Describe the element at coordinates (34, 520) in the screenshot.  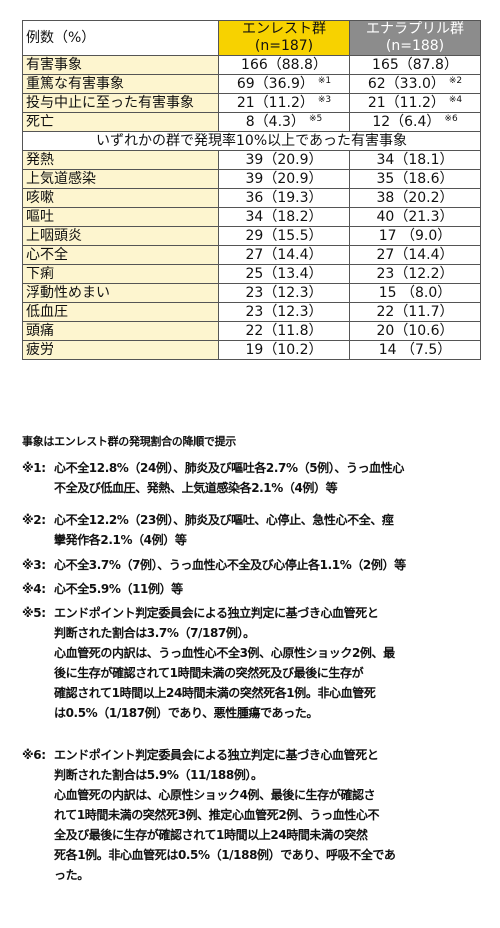
I see `footnote-mark: ※2:` at that location.